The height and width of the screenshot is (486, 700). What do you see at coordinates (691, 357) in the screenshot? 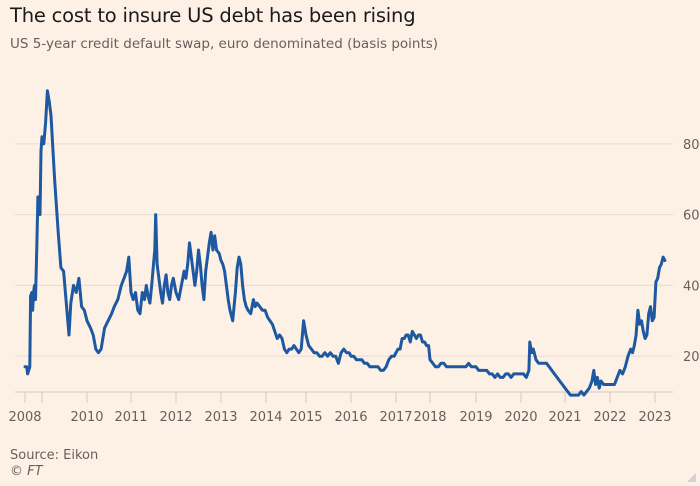
I see `y-tick-label-20: 20` at bounding box center [691, 357].